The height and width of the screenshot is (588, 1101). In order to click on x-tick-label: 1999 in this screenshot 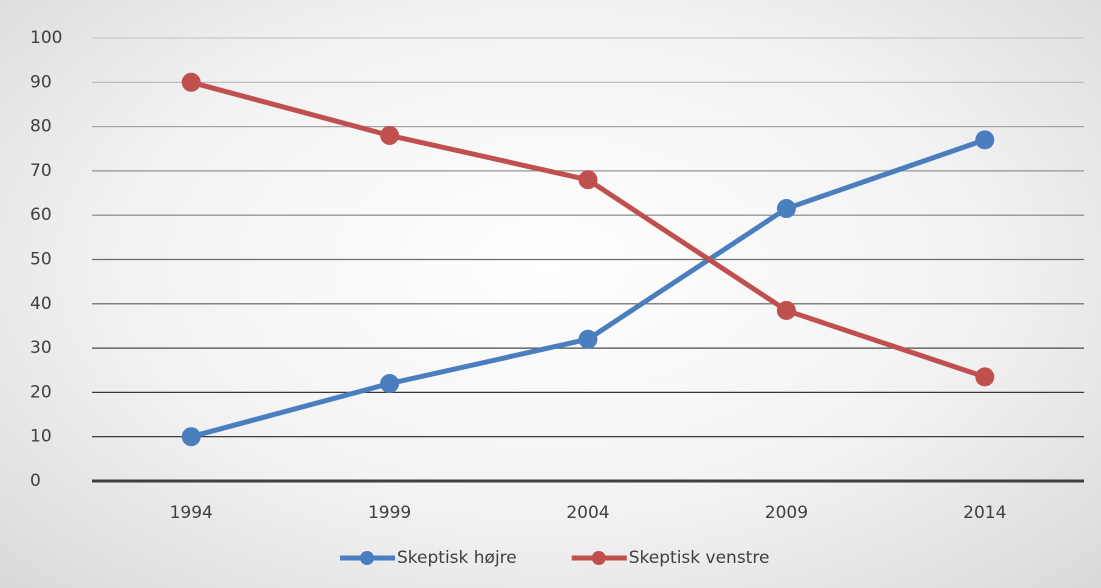, I will do `click(389, 513)`.